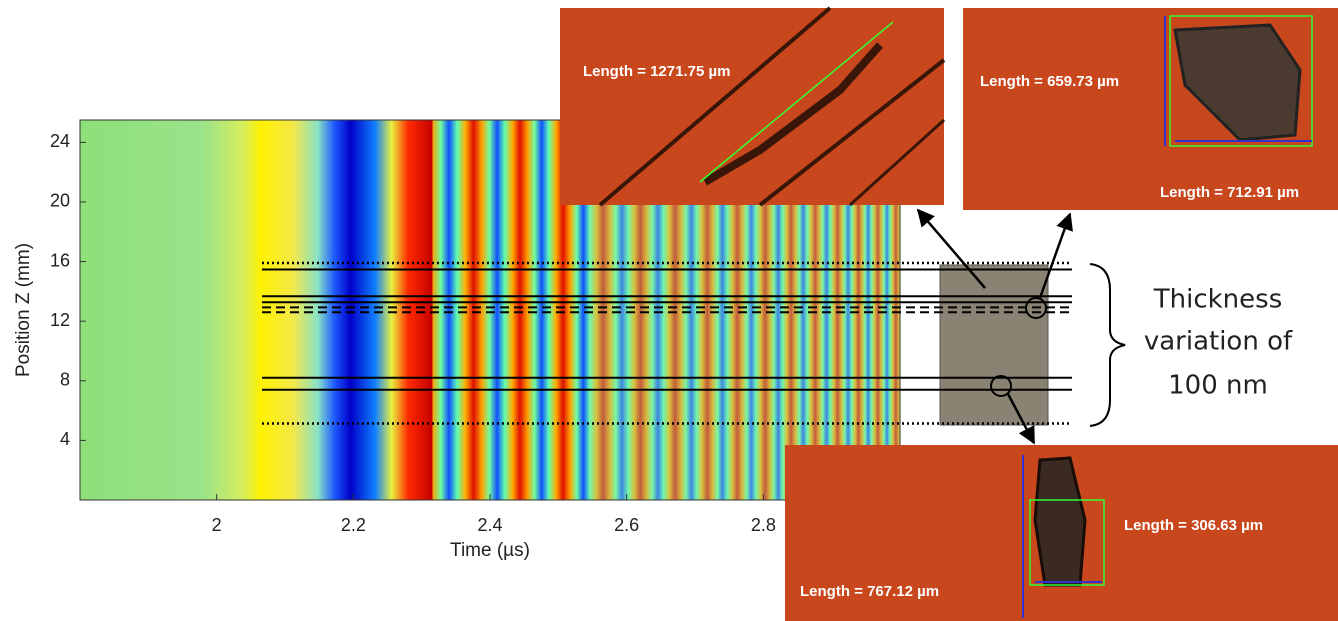 The height and width of the screenshot is (621, 1338). Describe the element at coordinates (626, 525) in the screenshot. I see `x-tick-label: 2.6` at that location.